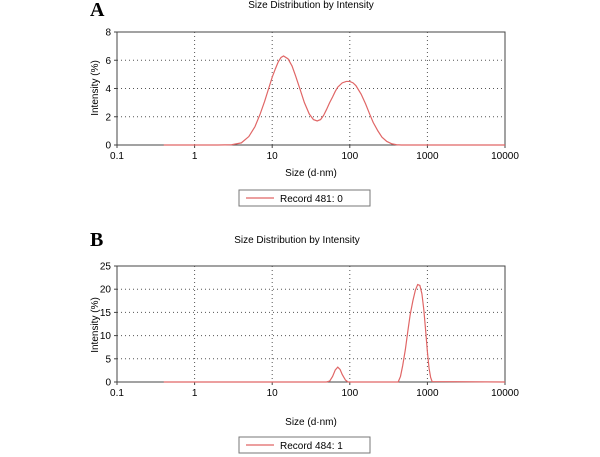 This screenshot has height=457, width=600. I want to click on panel-b-letter: B, so click(96, 240).